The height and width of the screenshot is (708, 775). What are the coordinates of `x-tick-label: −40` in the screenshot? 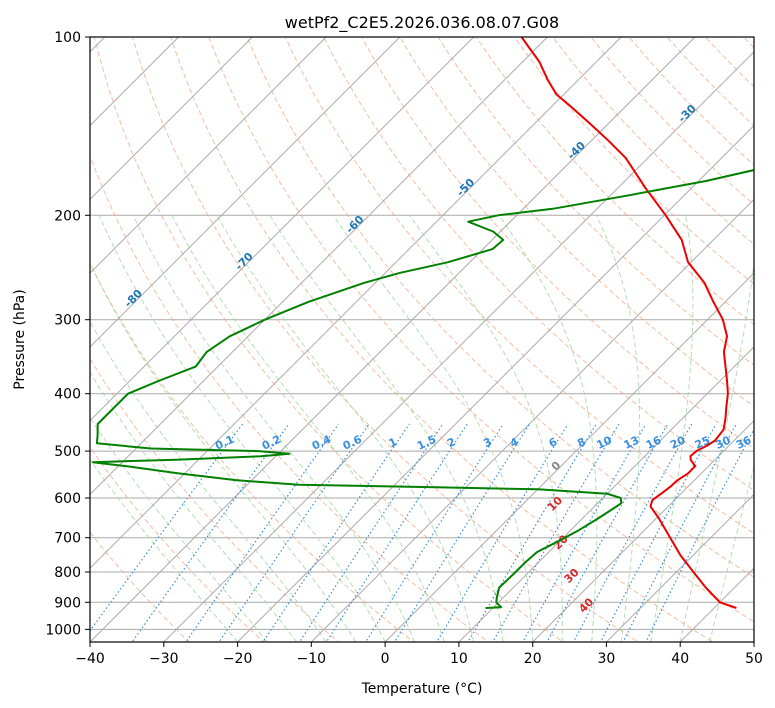 It's located at (90, 659).